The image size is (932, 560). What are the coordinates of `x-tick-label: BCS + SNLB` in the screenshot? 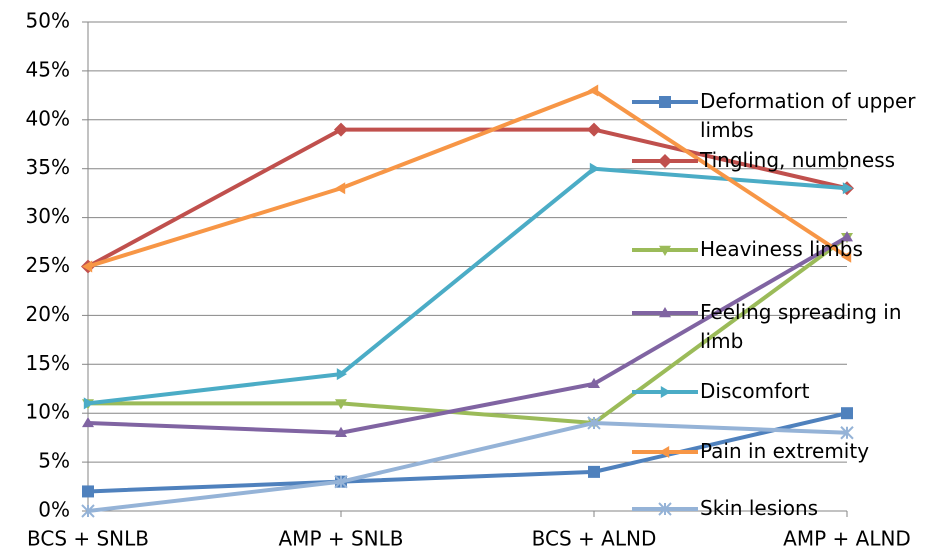 It's located at (88, 539).